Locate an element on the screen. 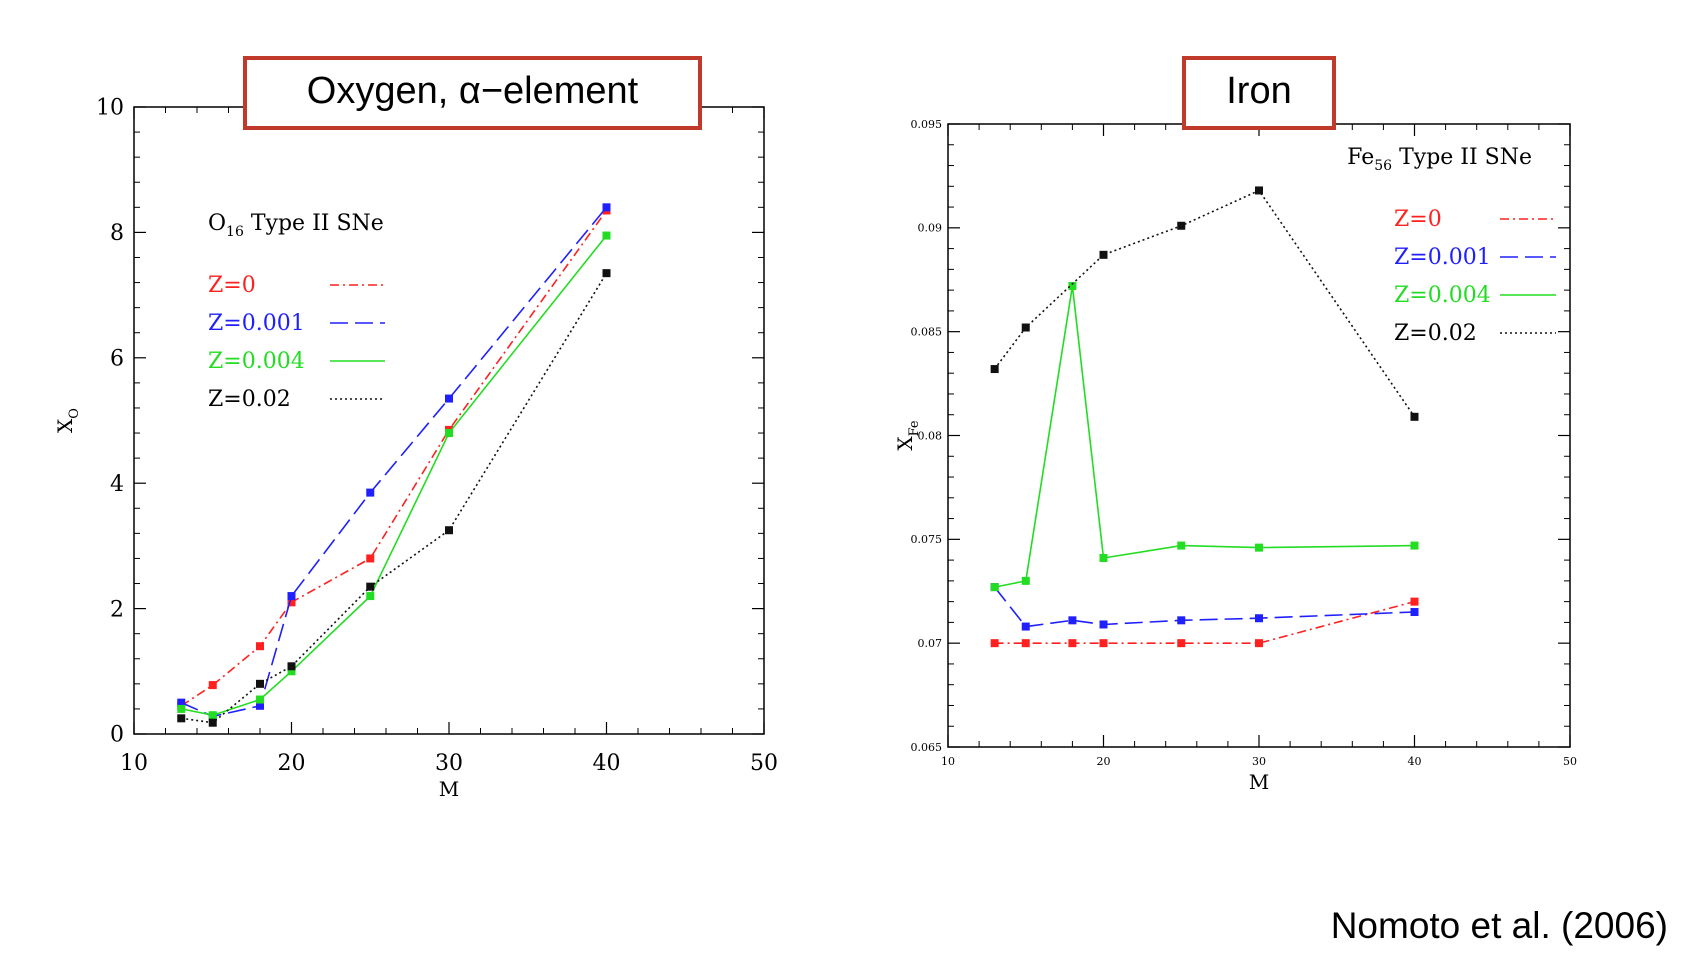 This screenshot has width=1686, height=970. x-tick-label: 30 is located at coordinates (449, 763).